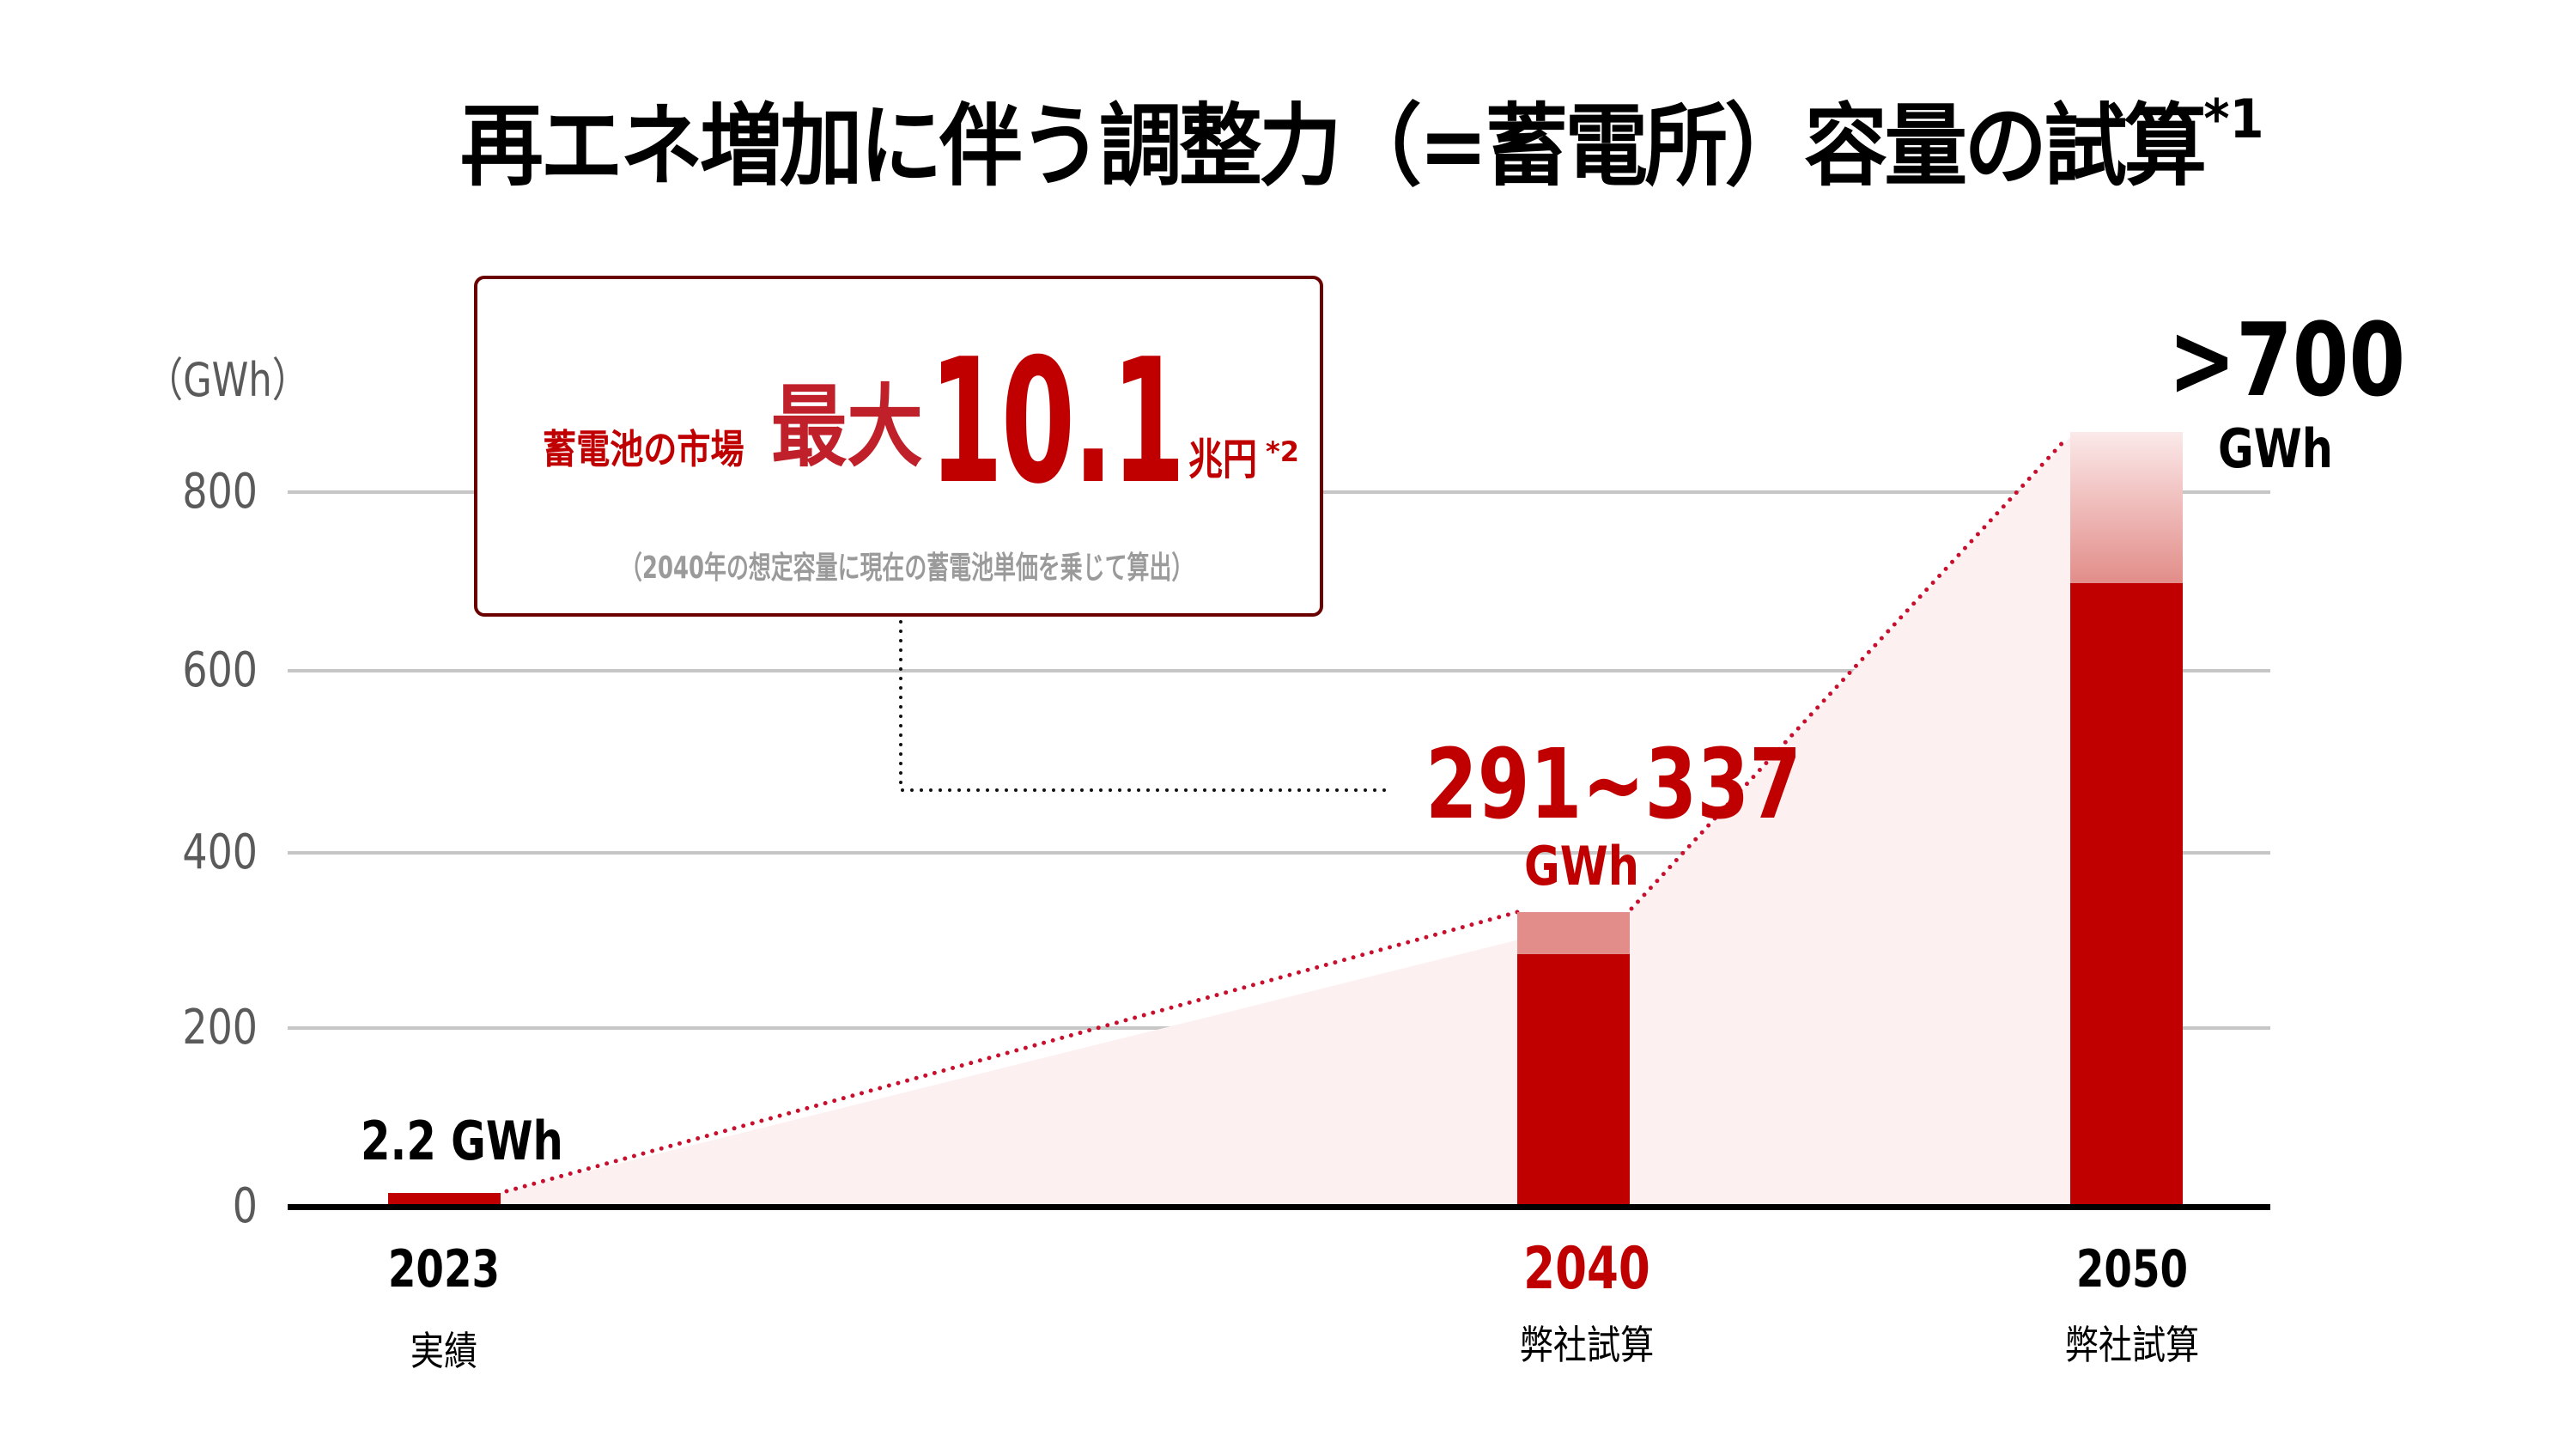 The image size is (2576, 1442). What do you see at coordinates (1573, 933) in the screenshot?
I see `bar-2040-range` at bounding box center [1573, 933].